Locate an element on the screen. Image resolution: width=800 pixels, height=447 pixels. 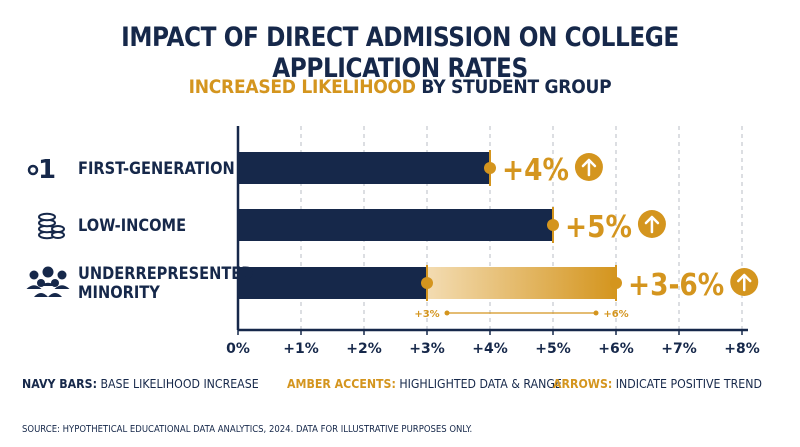
legend-key: AMBER ACCENTS: is located at coordinates (341, 383).